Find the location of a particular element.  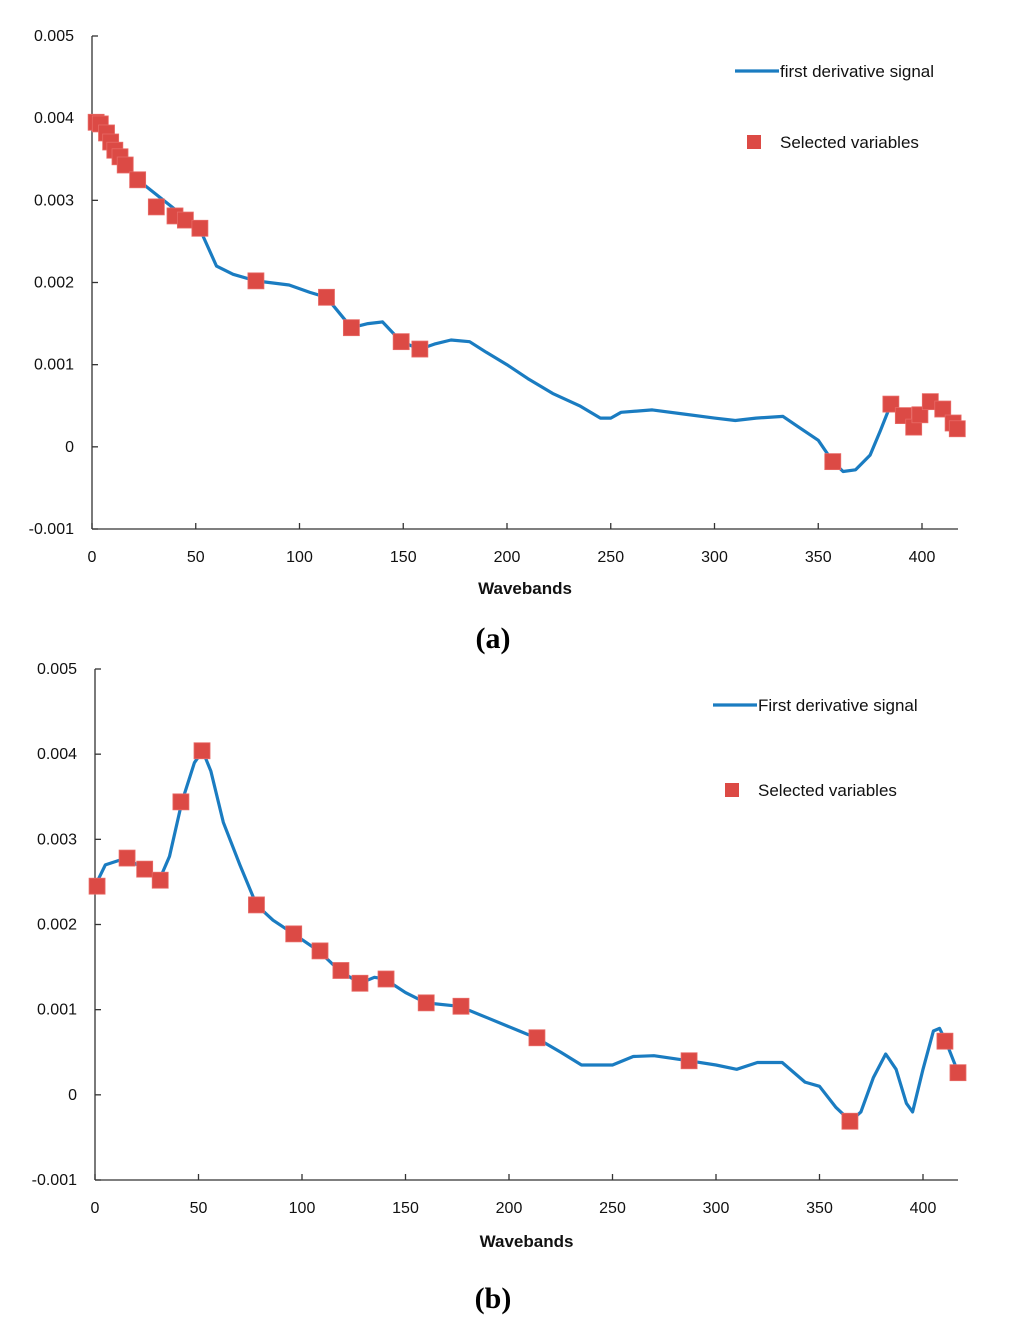

panel-caption: (a) is located at coordinates (493, 638).